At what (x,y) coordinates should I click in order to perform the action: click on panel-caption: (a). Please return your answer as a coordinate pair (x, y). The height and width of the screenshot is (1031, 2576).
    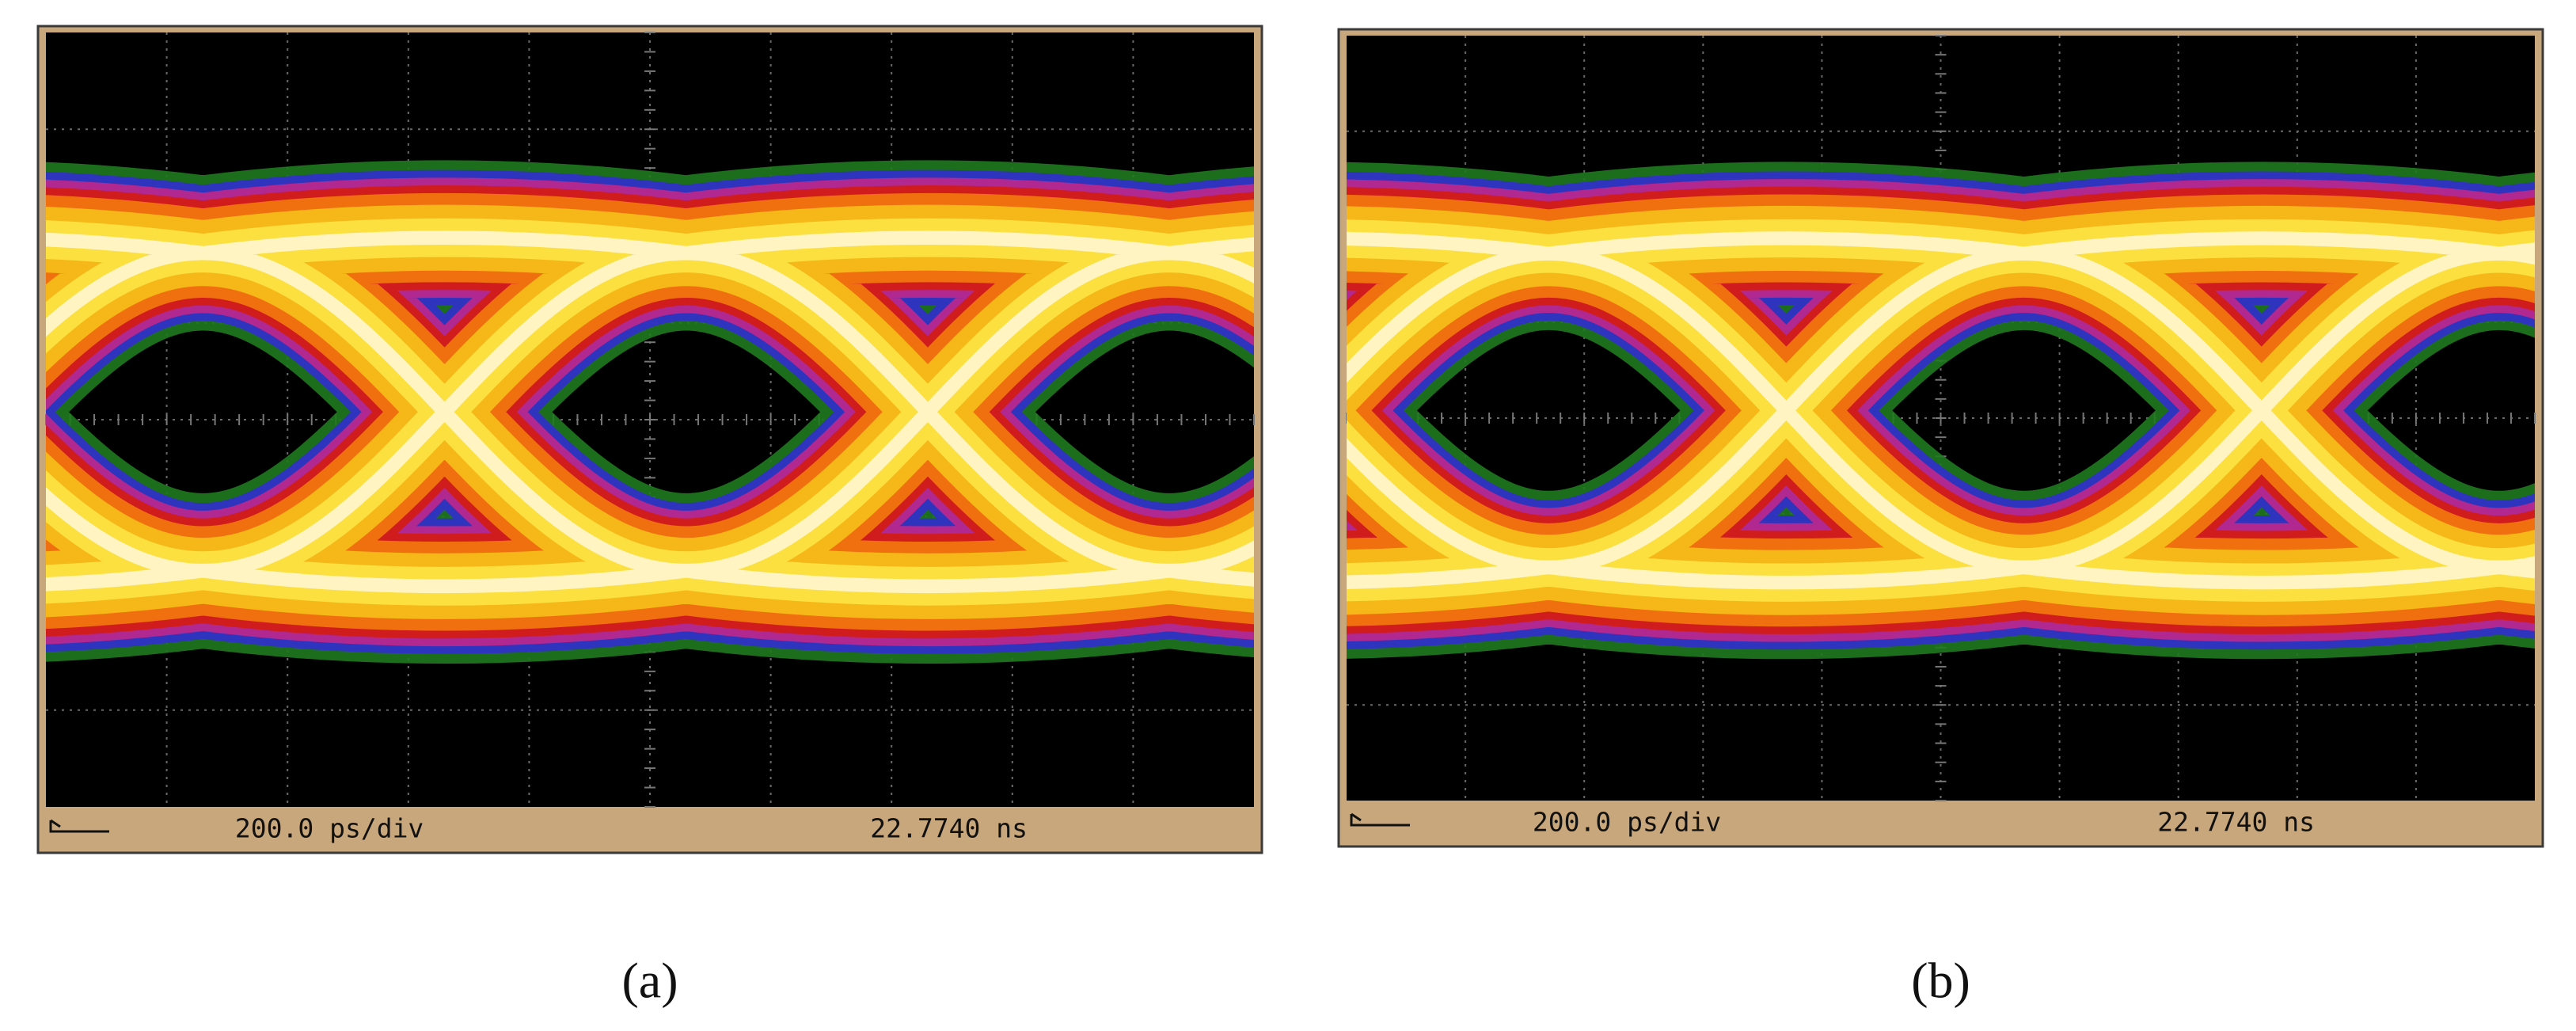
    Looking at the image, I should click on (649, 981).